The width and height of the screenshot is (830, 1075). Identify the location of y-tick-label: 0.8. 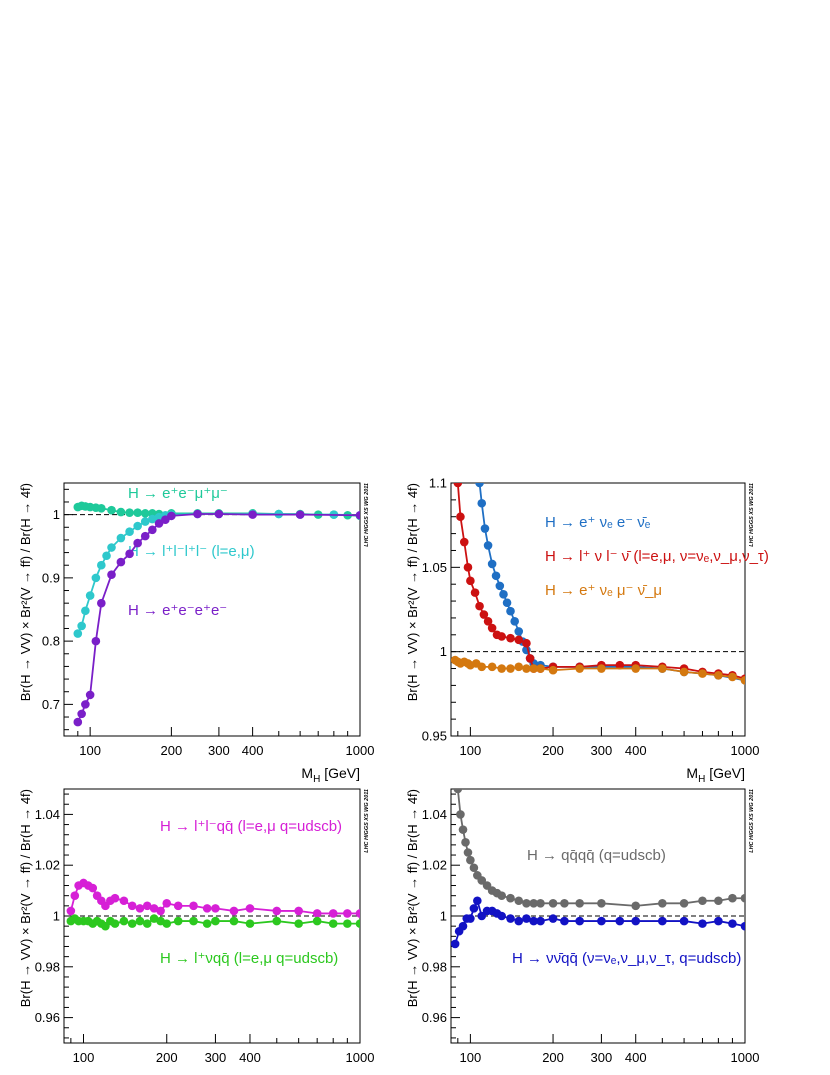
(51, 641).